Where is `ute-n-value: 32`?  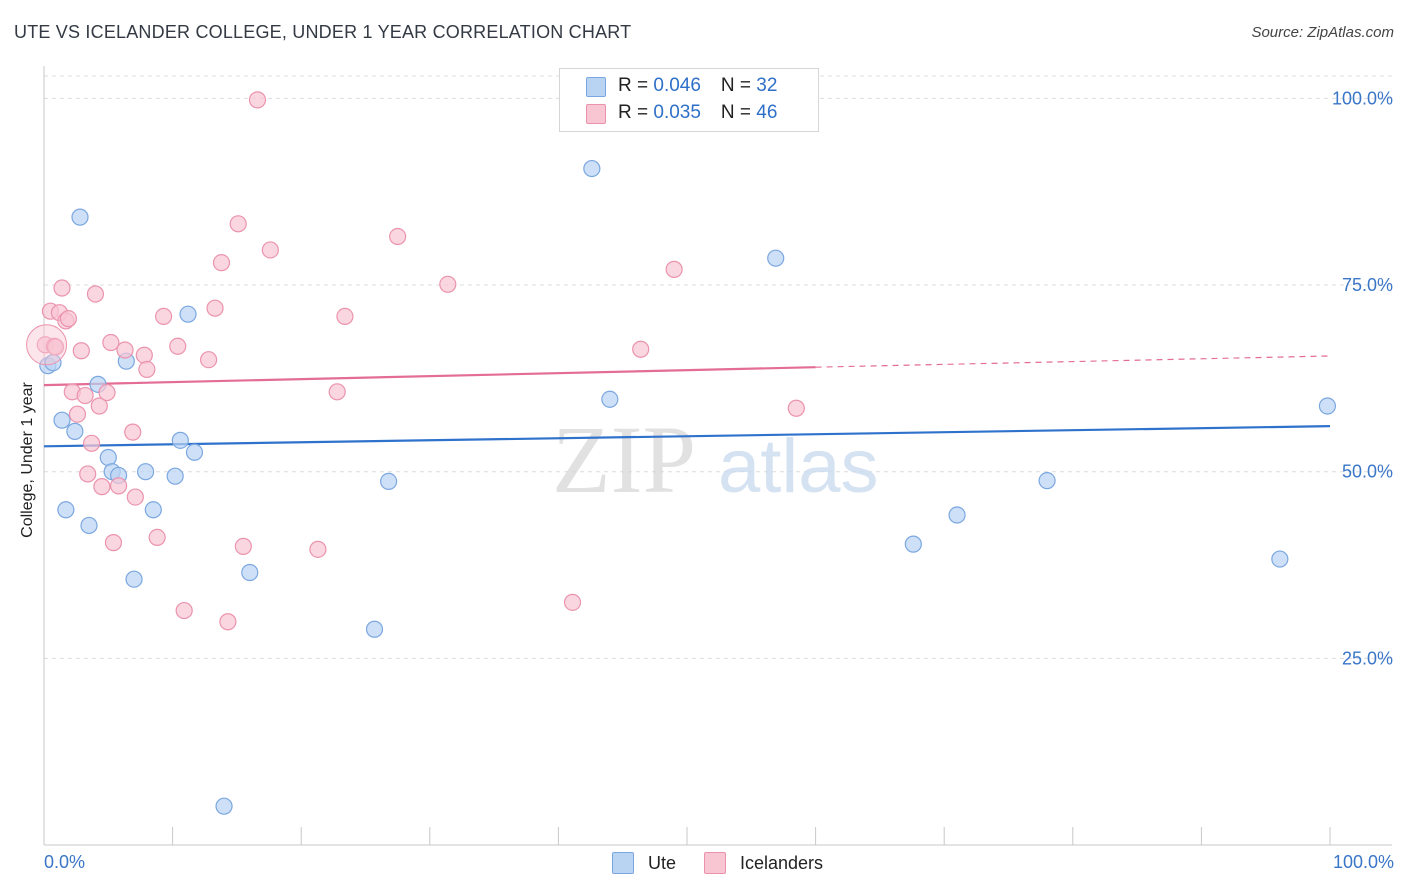 ute-n-value: 32 is located at coordinates (767, 85).